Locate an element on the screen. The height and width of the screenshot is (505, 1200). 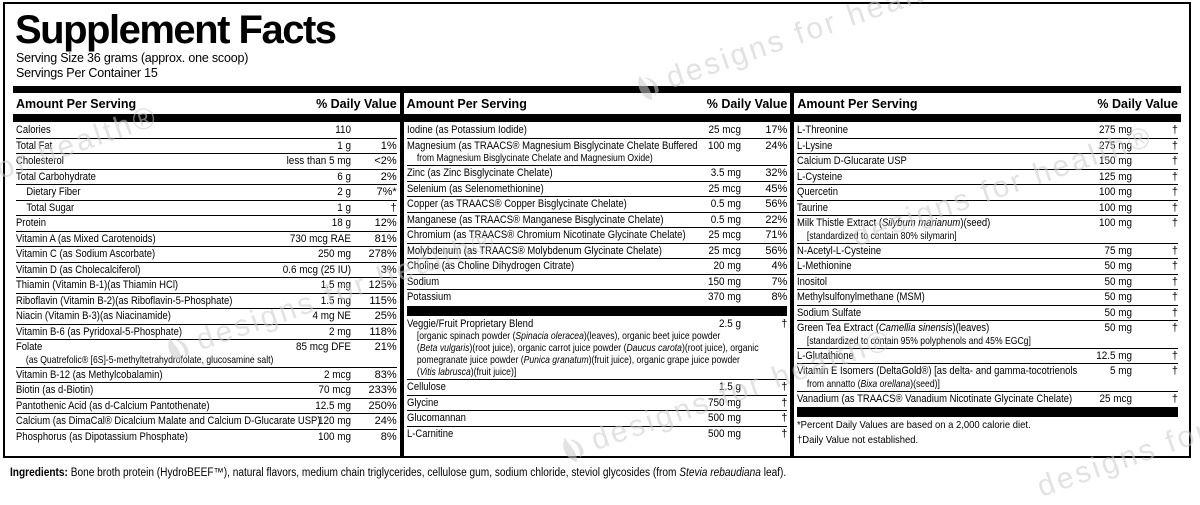
table-row: Sodium Sulfate 50 mg † is located at coordinates (988, 312).